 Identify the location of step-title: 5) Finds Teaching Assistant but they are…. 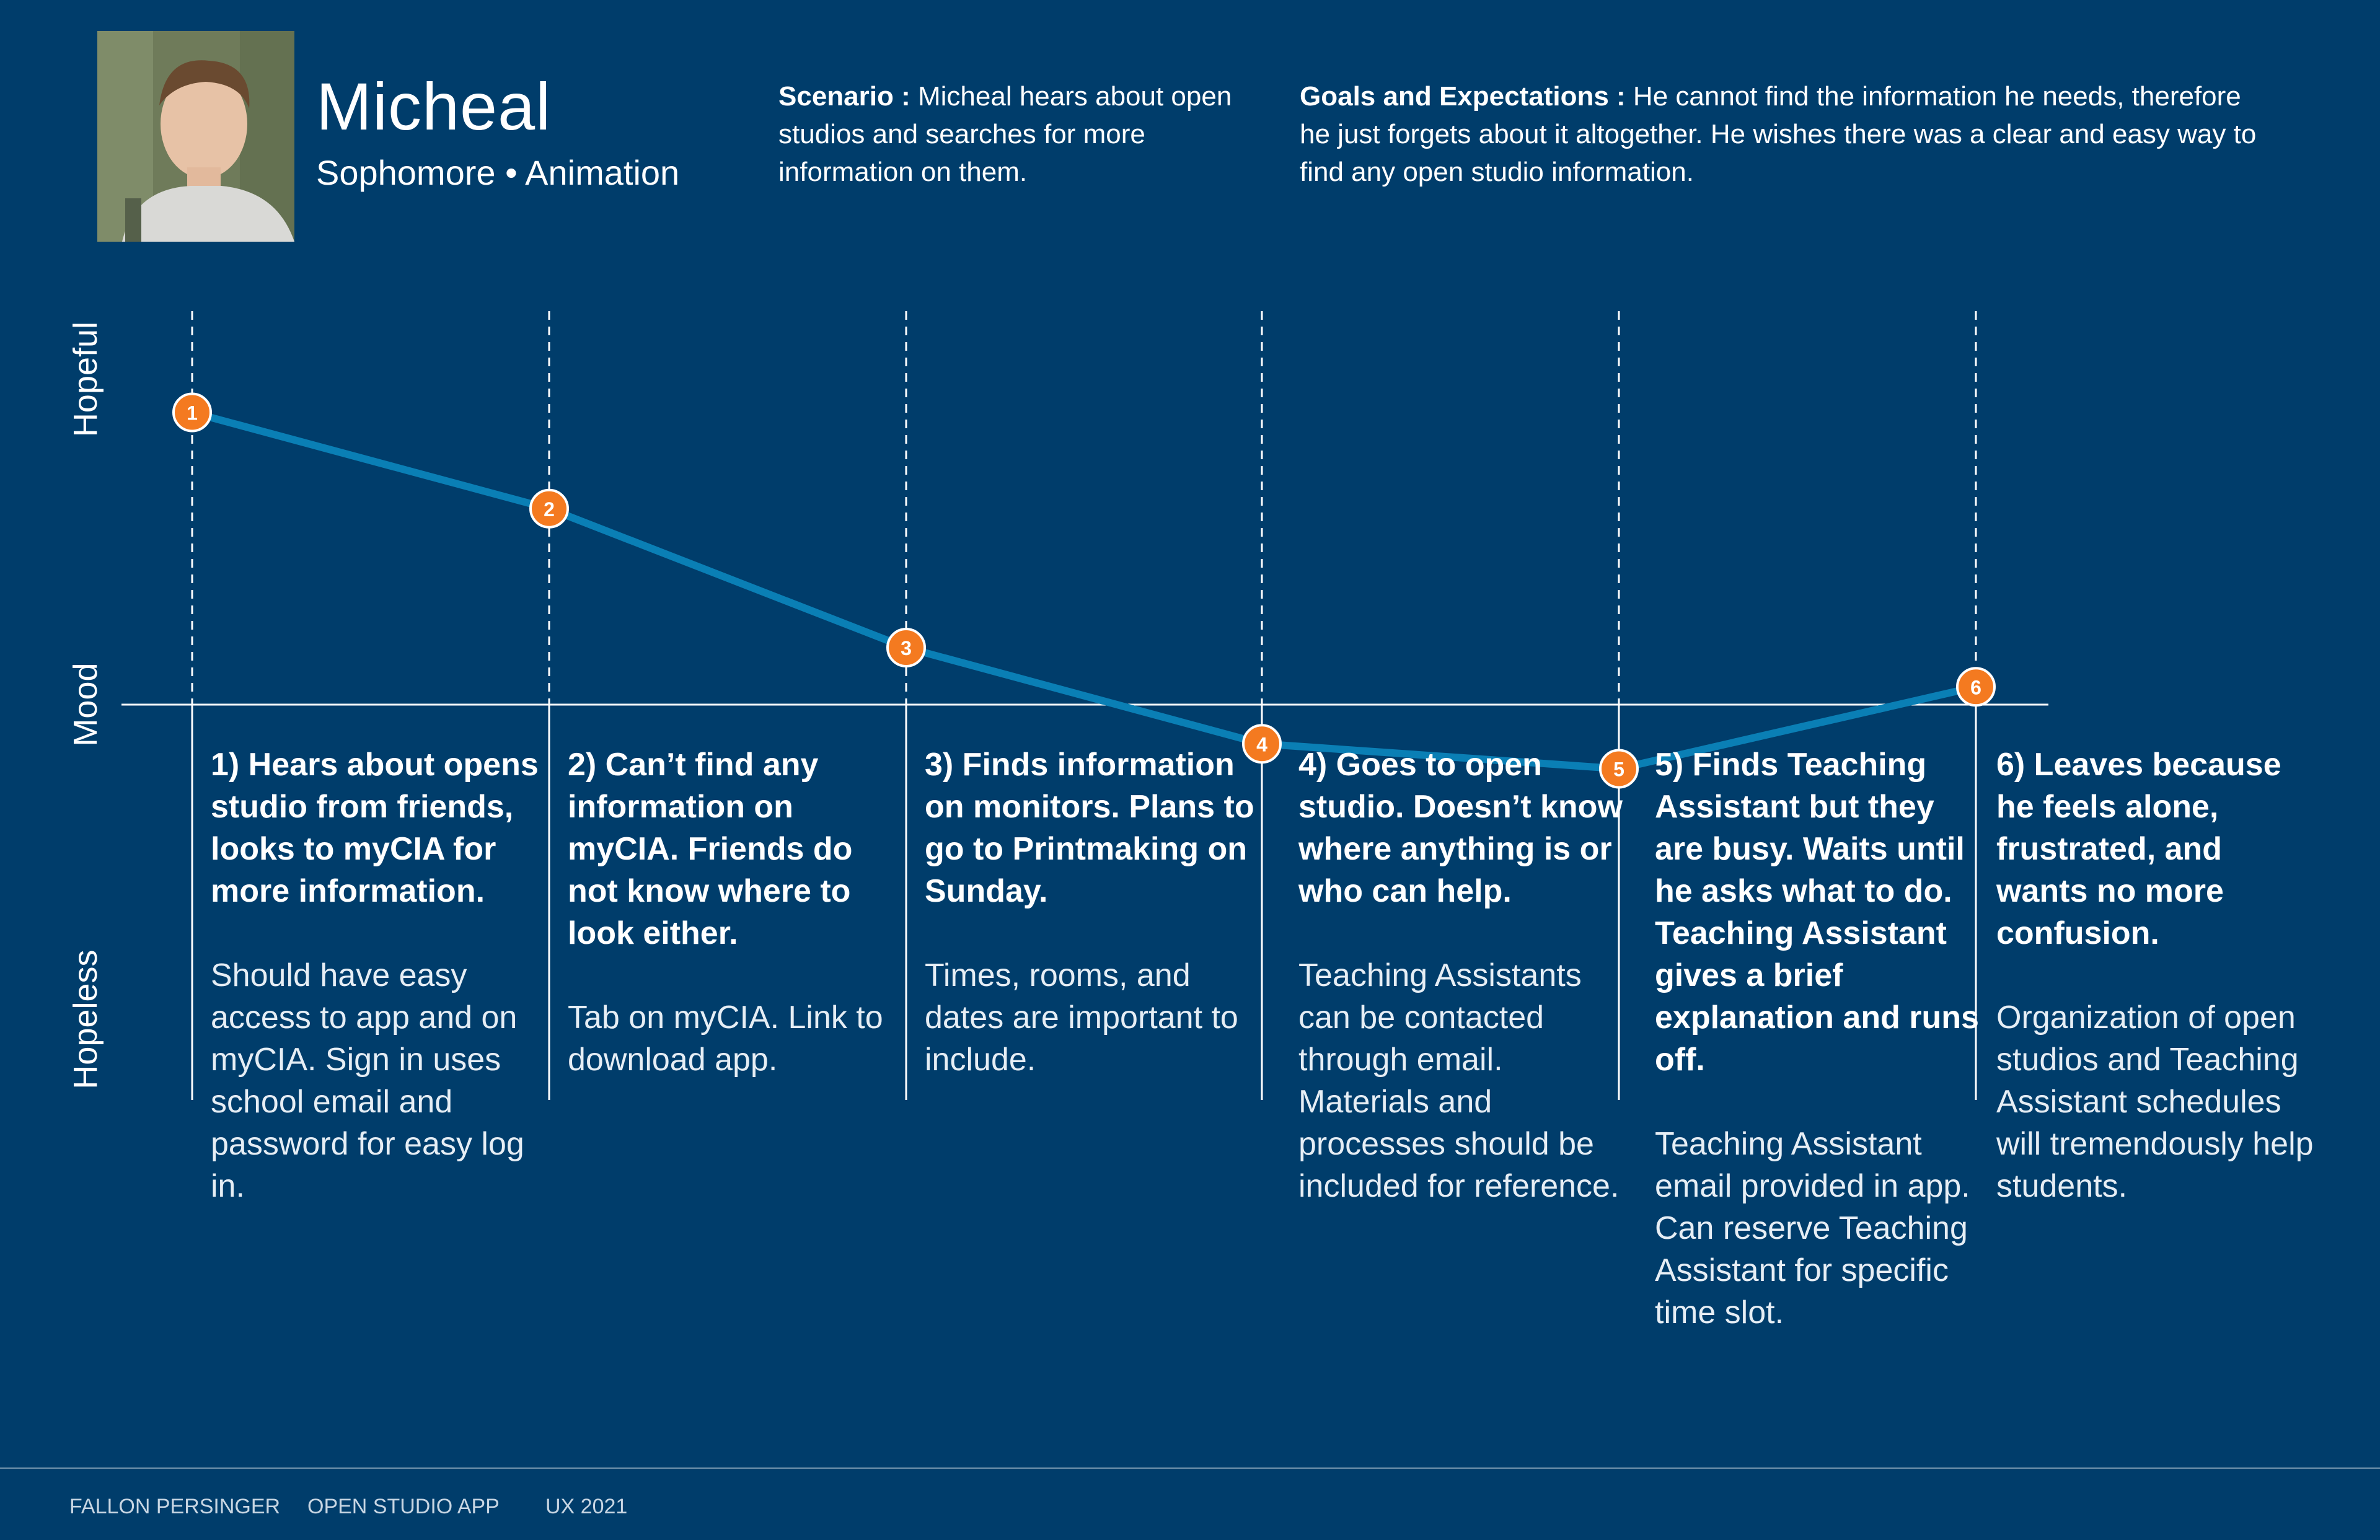
(1817, 912).